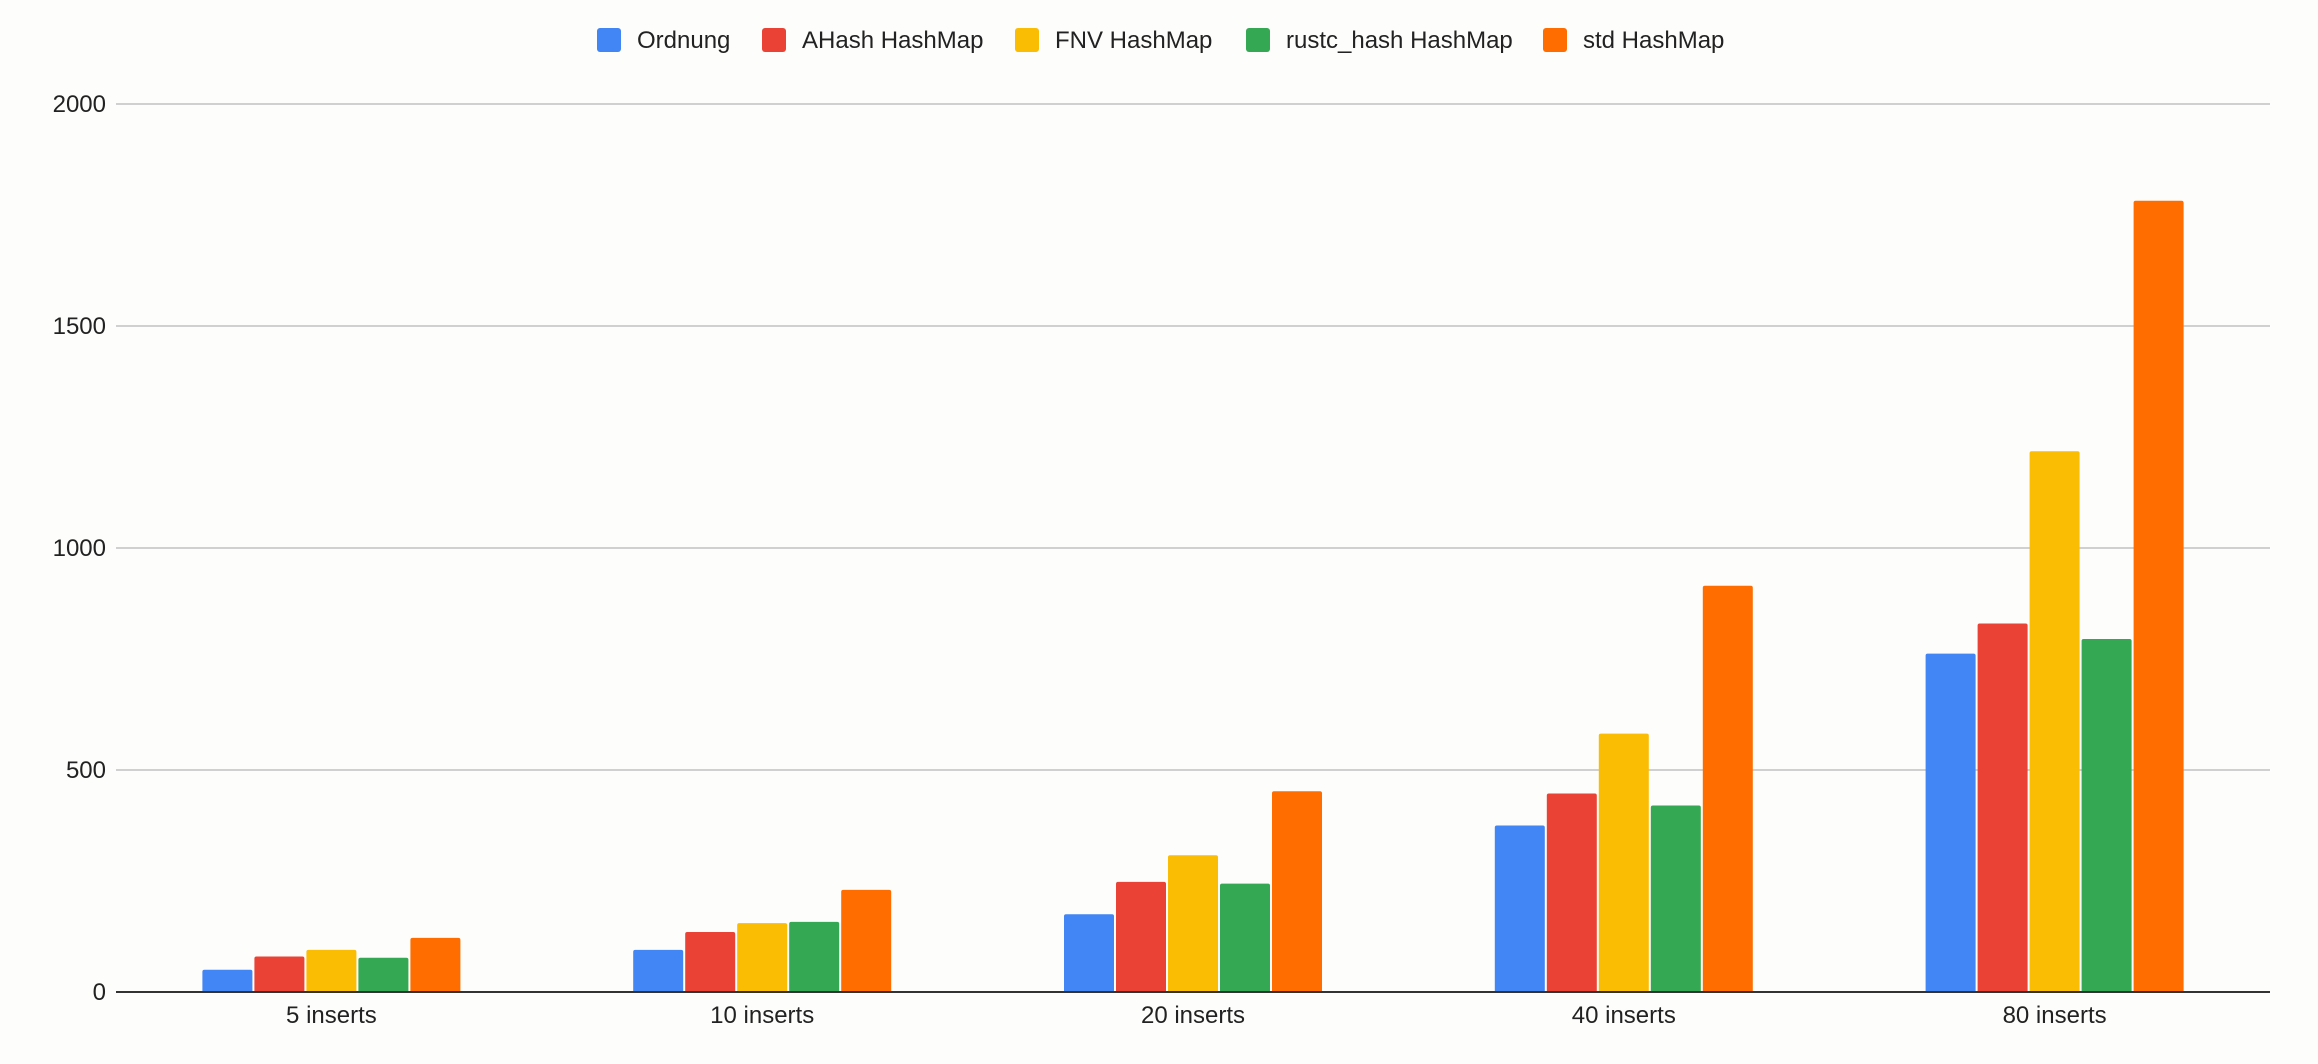 This screenshot has height=1064, width=2318. I want to click on x-tick-label: 40 inserts, so click(1624, 1015).